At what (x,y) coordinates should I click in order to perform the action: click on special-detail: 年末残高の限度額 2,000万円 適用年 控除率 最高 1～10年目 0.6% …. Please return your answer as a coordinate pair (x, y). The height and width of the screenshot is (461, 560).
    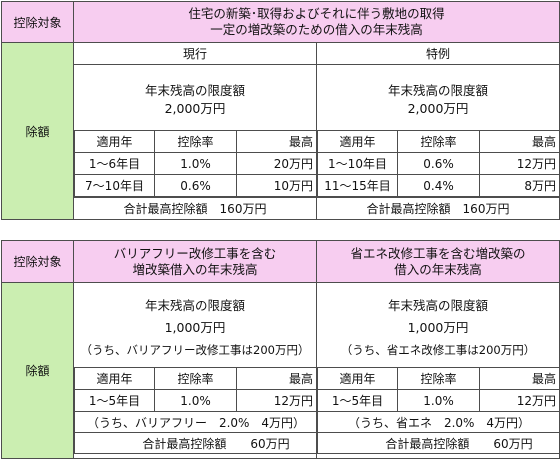
    Looking at the image, I should click on (437, 131).